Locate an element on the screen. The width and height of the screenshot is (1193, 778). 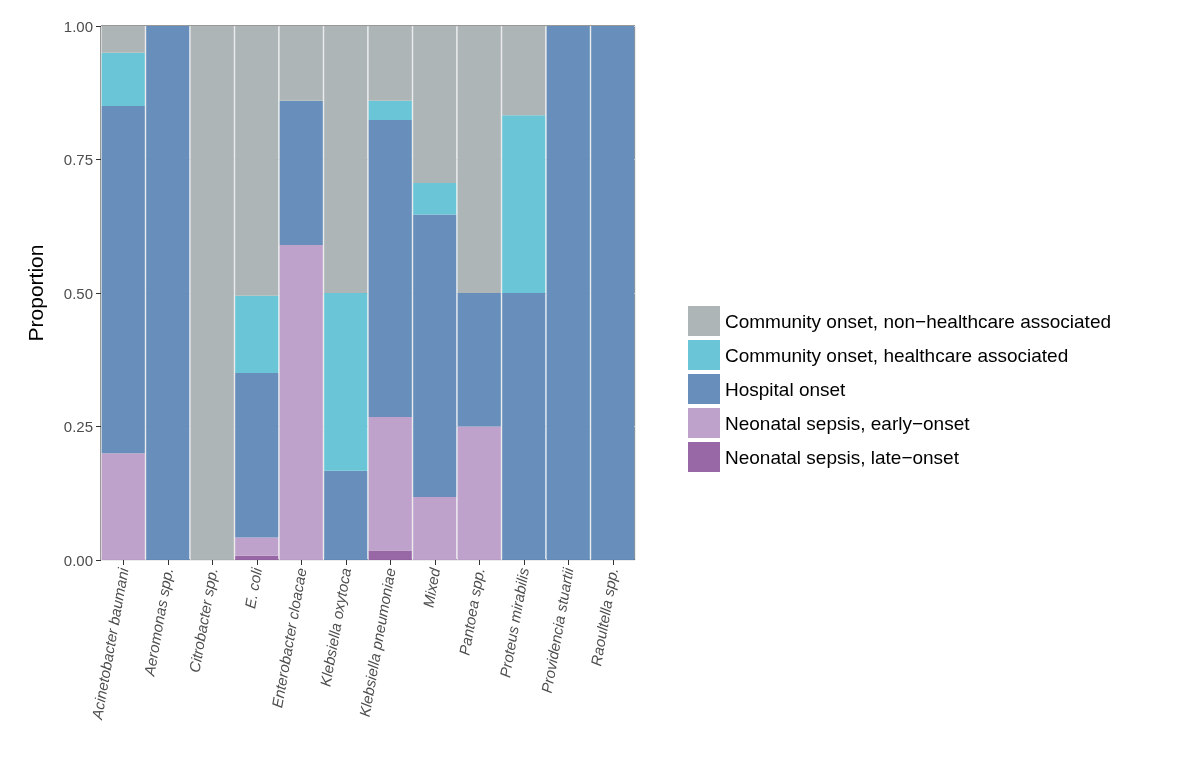
x-tick-label: Citrobacter spp. is located at coordinates (203, 620).